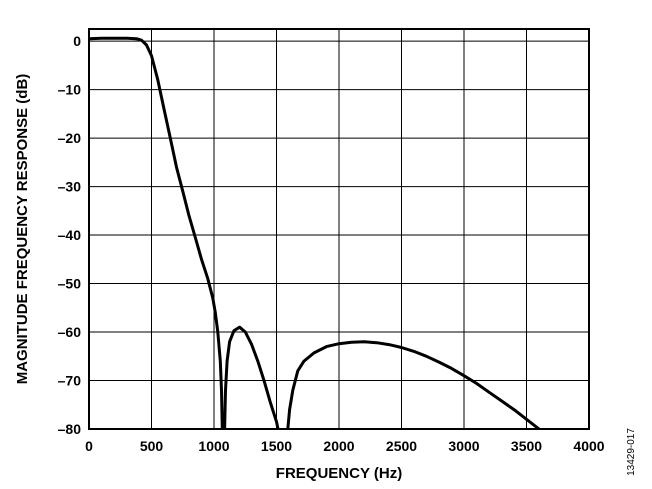 This screenshot has width=652, height=489. Describe the element at coordinates (77, 41) in the screenshot. I see `y-tick-label: 0` at that location.